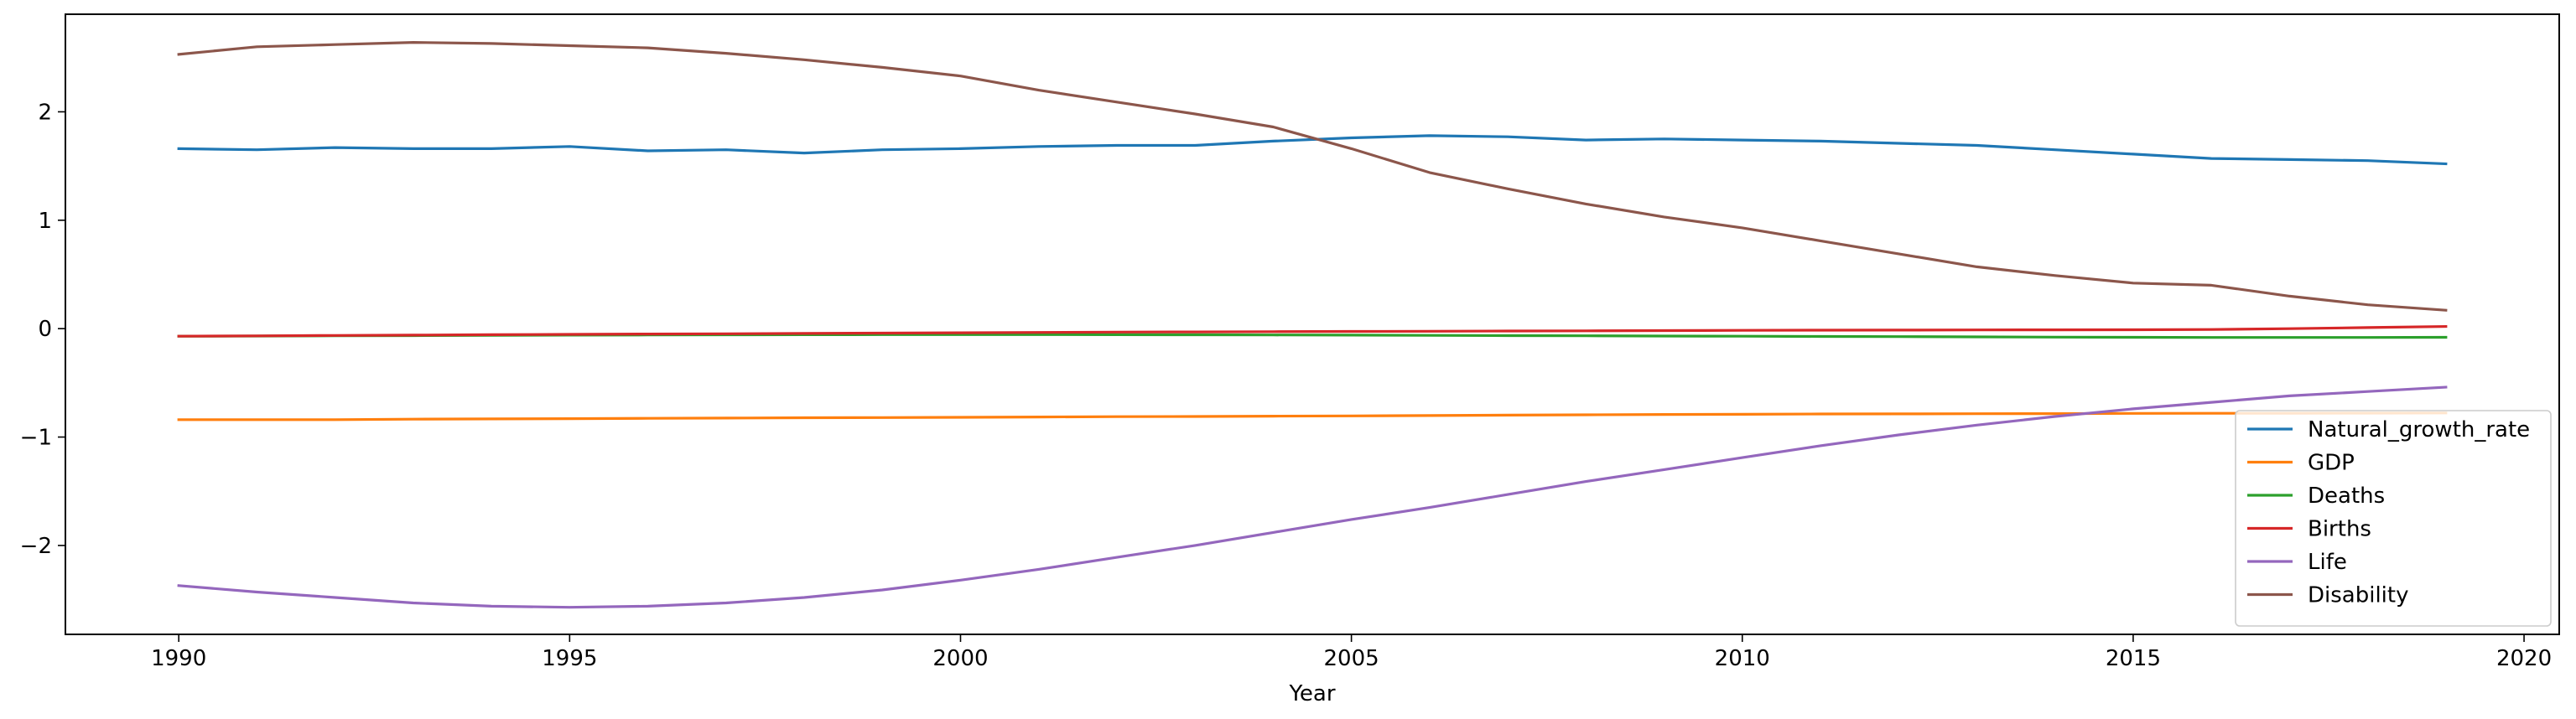 The height and width of the screenshot is (719, 2576). What do you see at coordinates (45, 329) in the screenshot?
I see `y-tick-label: 0` at bounding box center [45, 329].